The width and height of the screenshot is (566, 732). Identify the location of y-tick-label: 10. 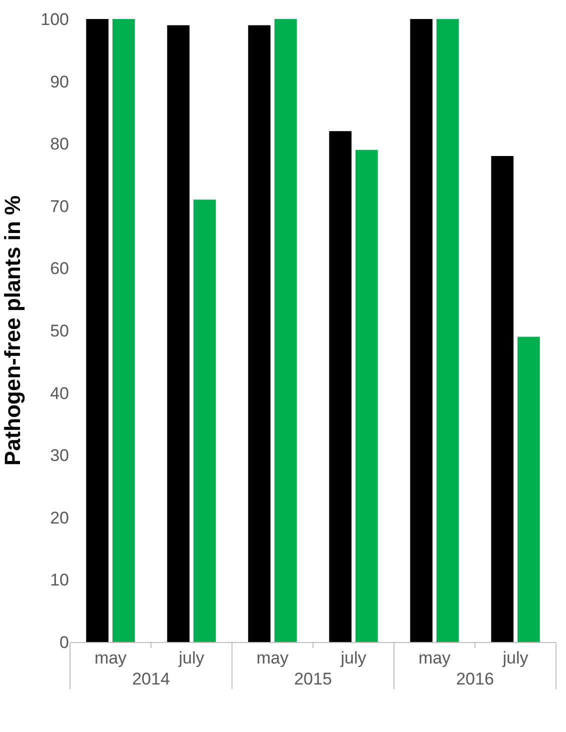
(59, 580).